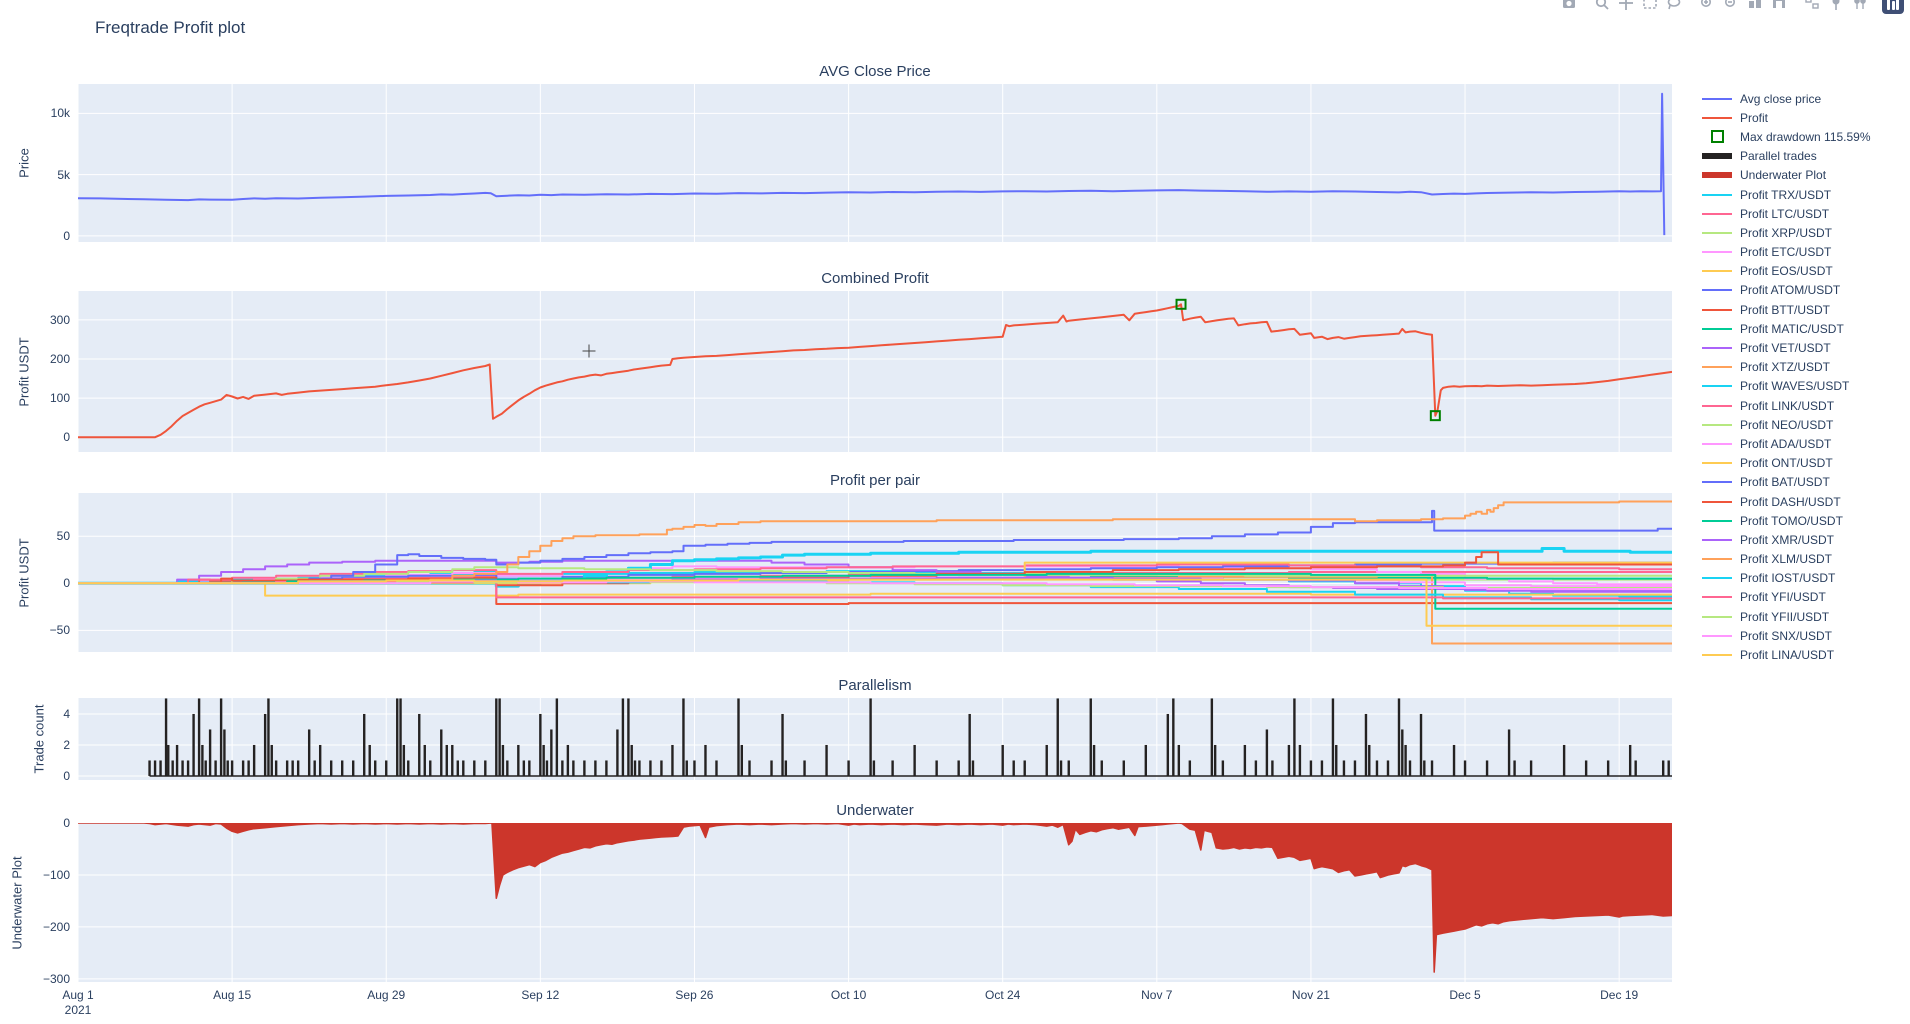 The height and width of the screenshot is (1024, 1910). Describe the element at coordinates (1859, 6) in the screenshot. I see `hover-compare-icon` at that location.